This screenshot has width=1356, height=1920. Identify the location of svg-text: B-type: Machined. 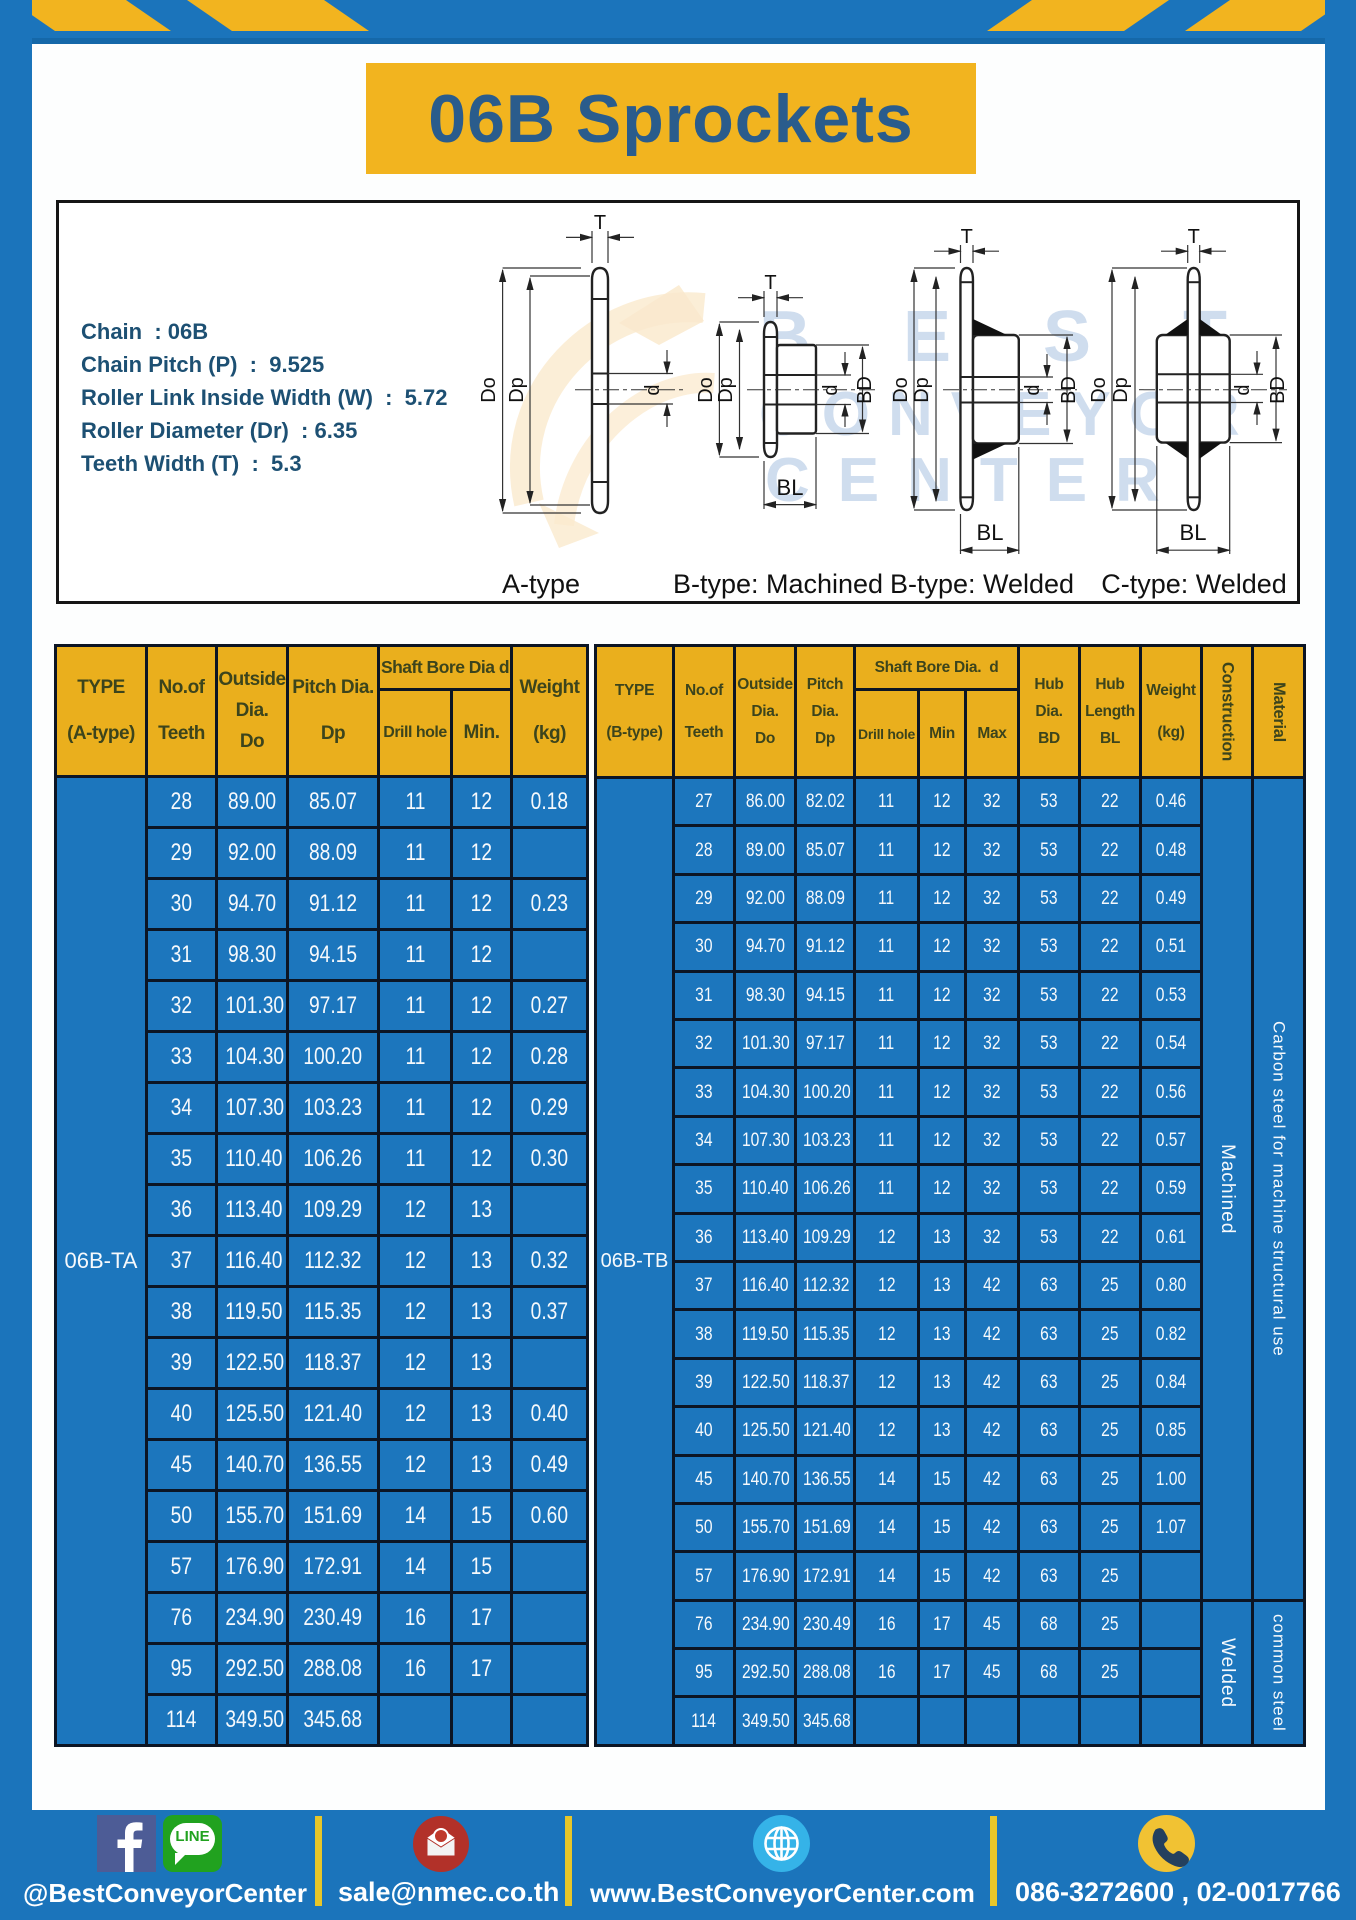
(778, 584).